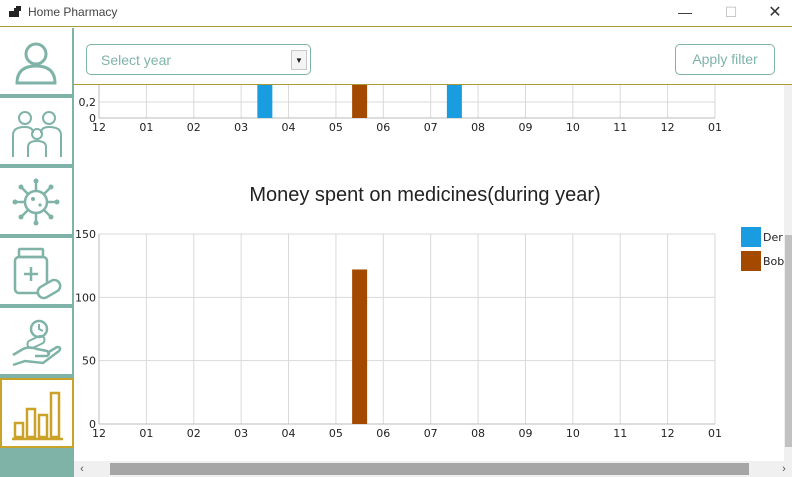 This screenshot has height=477, width=792. What do you see at coordinates (37, 416) in the screenshot?
I see `statistics-icon` at bounding box center [37, 416].